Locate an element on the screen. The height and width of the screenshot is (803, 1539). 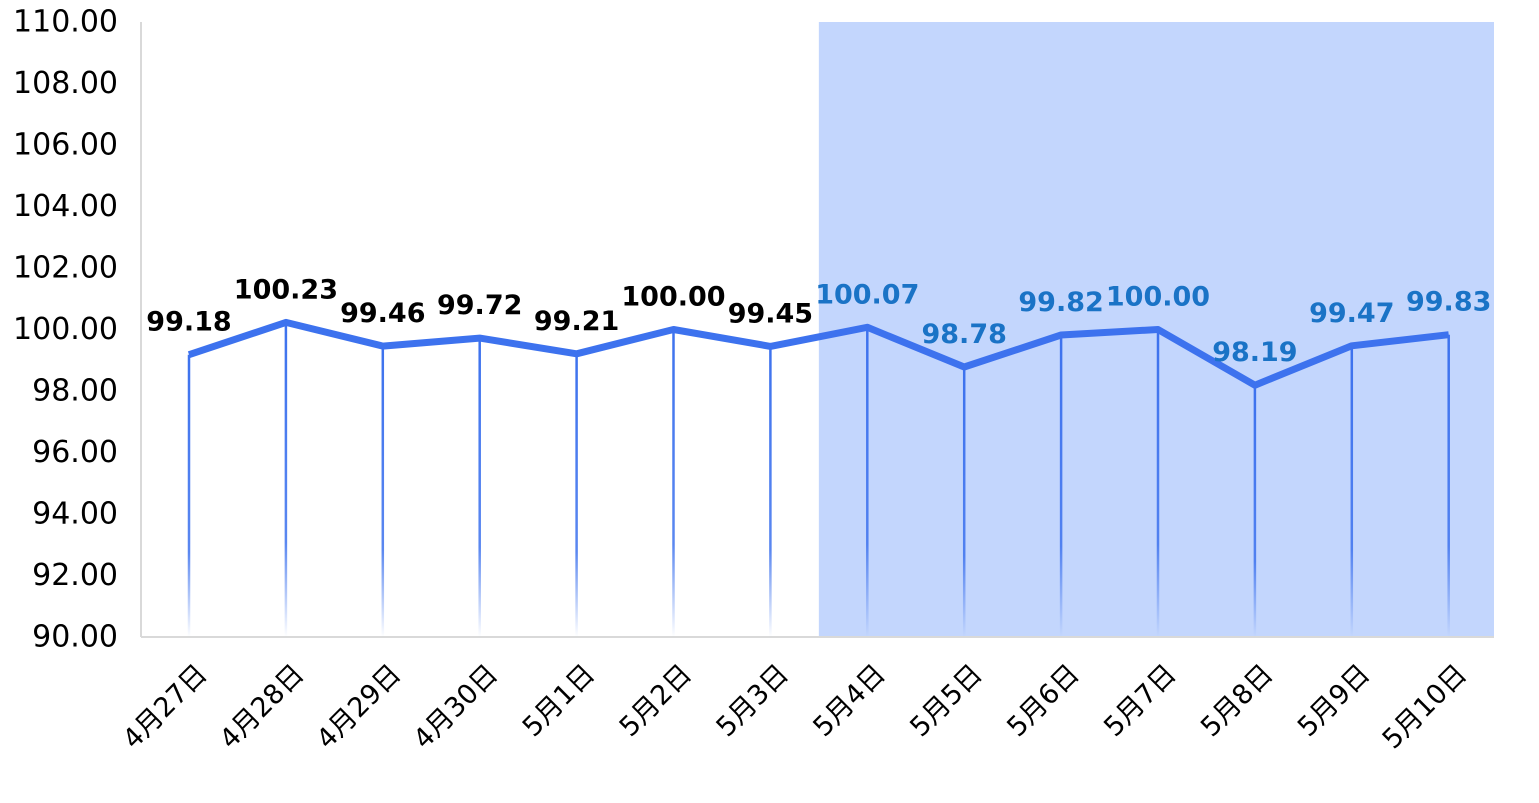
x-tick-label: 4月29日 is located at coordinates (359, 707).